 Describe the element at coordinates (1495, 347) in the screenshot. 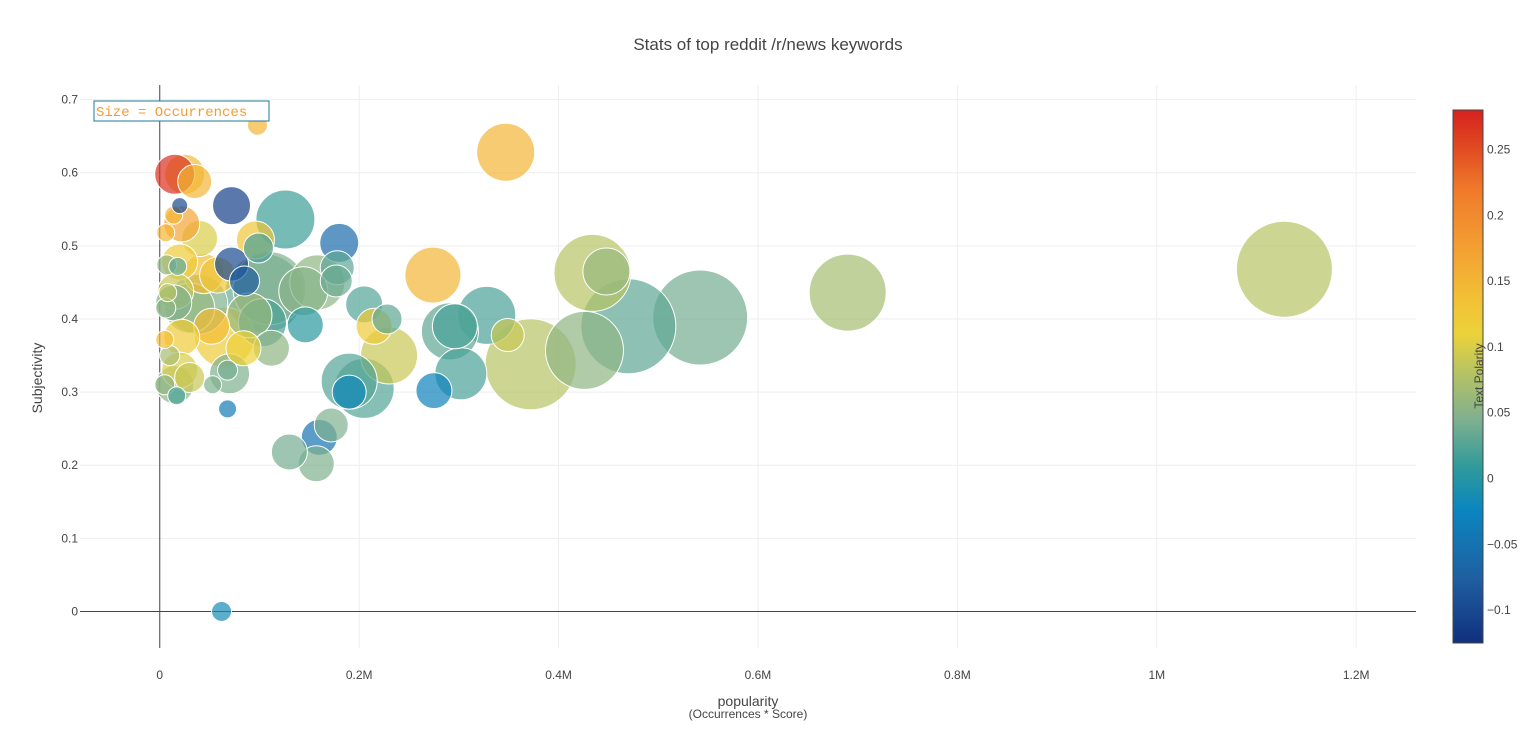

I see `colorbar-tick-label: 0.1` at that location.